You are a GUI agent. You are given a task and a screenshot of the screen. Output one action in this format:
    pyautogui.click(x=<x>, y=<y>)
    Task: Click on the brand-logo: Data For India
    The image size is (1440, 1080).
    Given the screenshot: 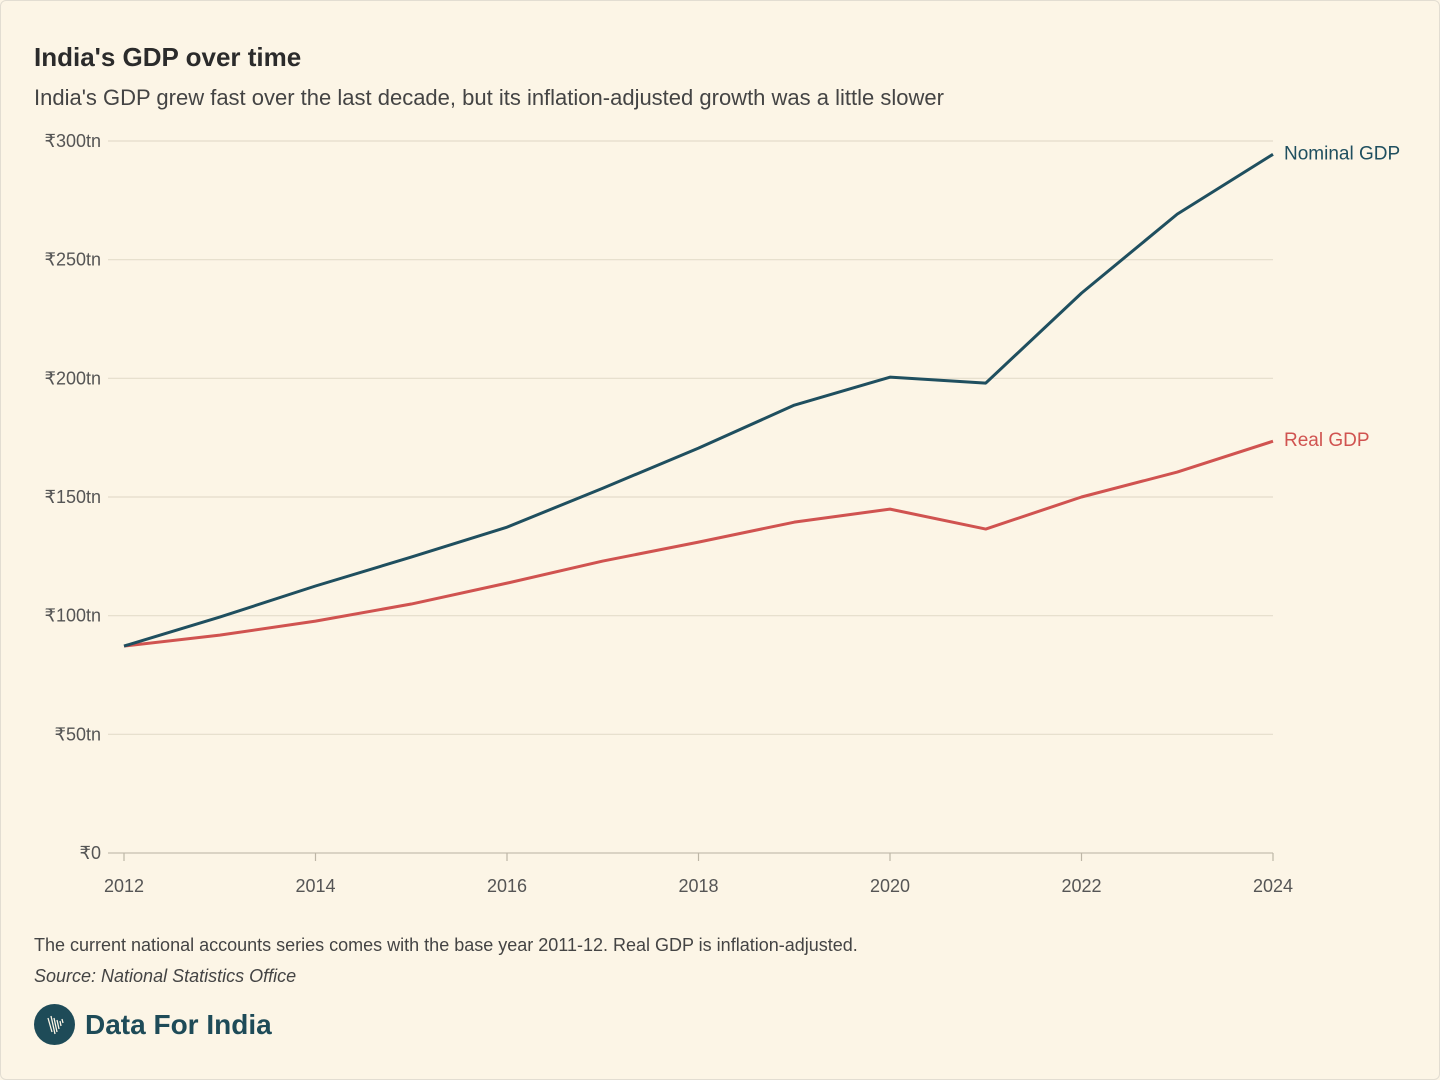 What is the action you would take?
    pyautogui.click(x=153, y=1024)
    